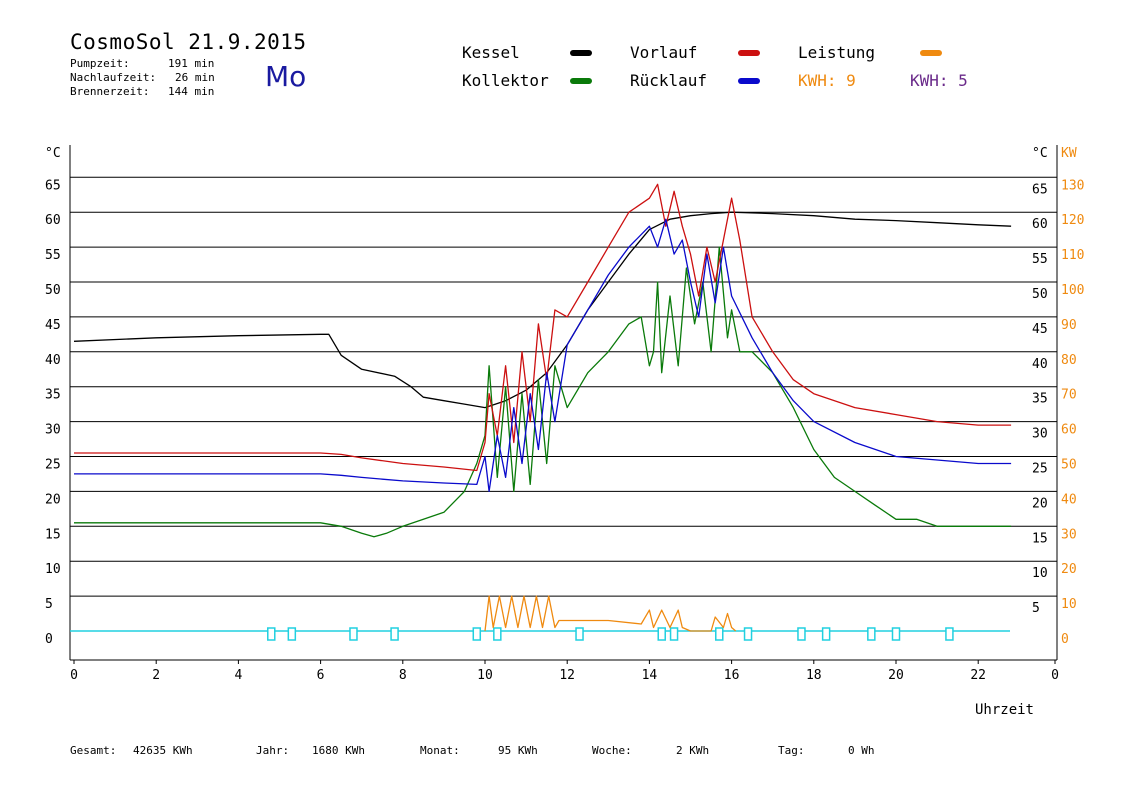 Image resolution: width=1148 pixels, height=812 pixels. What do you see at coordinates (53, 185) in the screenshot?
I see `y-tick-left: 65` at bounding box center [53, 185].